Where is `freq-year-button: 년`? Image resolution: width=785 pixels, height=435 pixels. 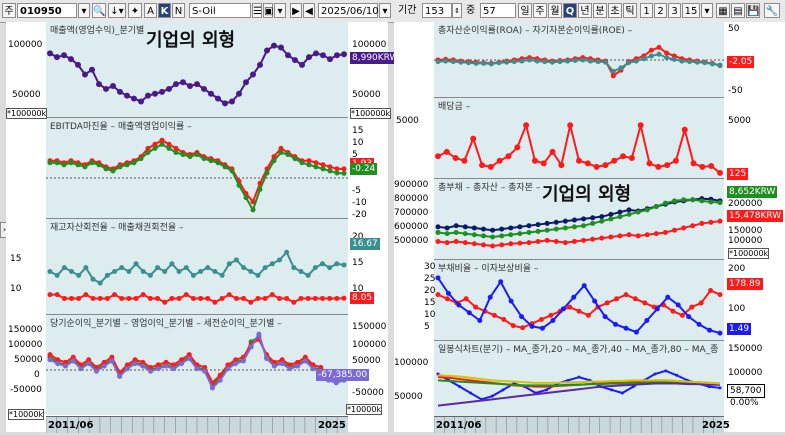 freq-year-button: 년 is located at coordinates (585, 10).